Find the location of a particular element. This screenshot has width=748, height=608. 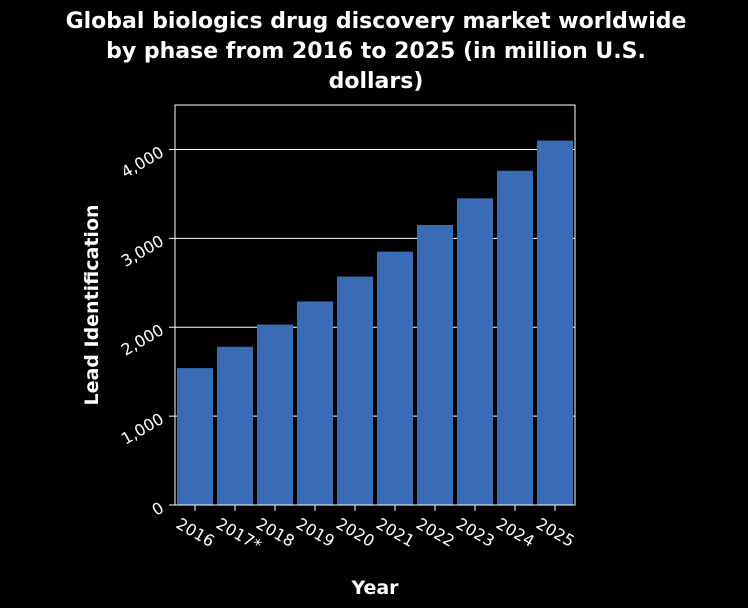

y-tick-label: 3,000 is located at coordinates (142, 250).